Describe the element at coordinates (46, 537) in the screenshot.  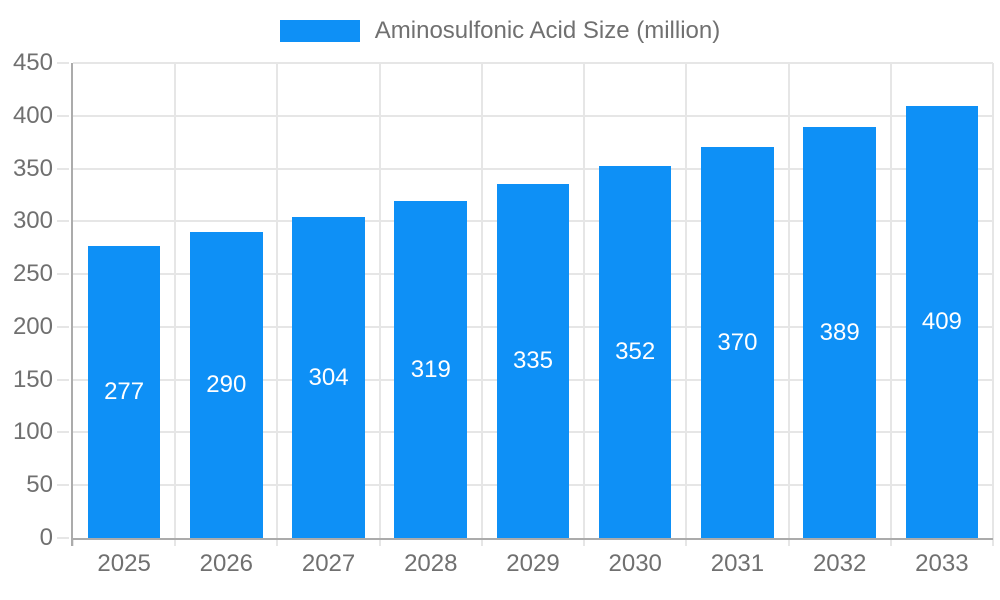
I see `y-tick-label: 0` at that location.